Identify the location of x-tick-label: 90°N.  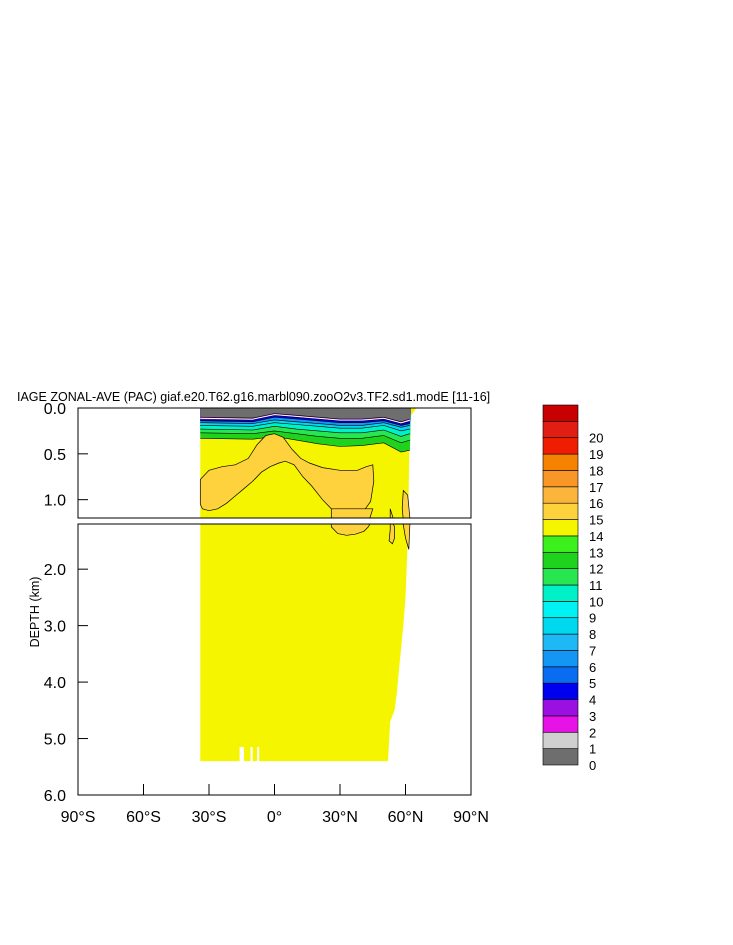
(471, 817).